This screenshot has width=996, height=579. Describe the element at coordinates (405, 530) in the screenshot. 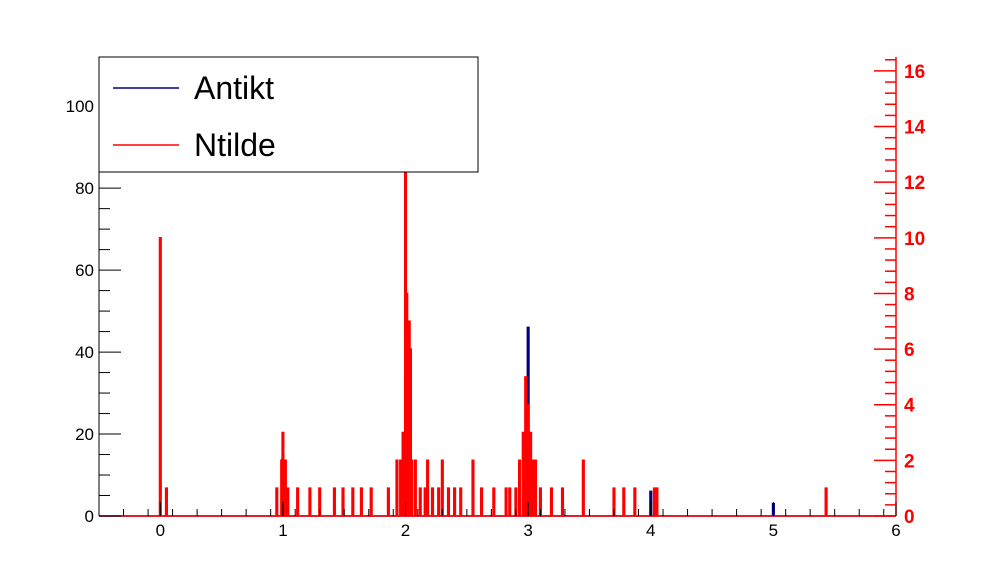

I see `x-tick-label: 2` at that location.